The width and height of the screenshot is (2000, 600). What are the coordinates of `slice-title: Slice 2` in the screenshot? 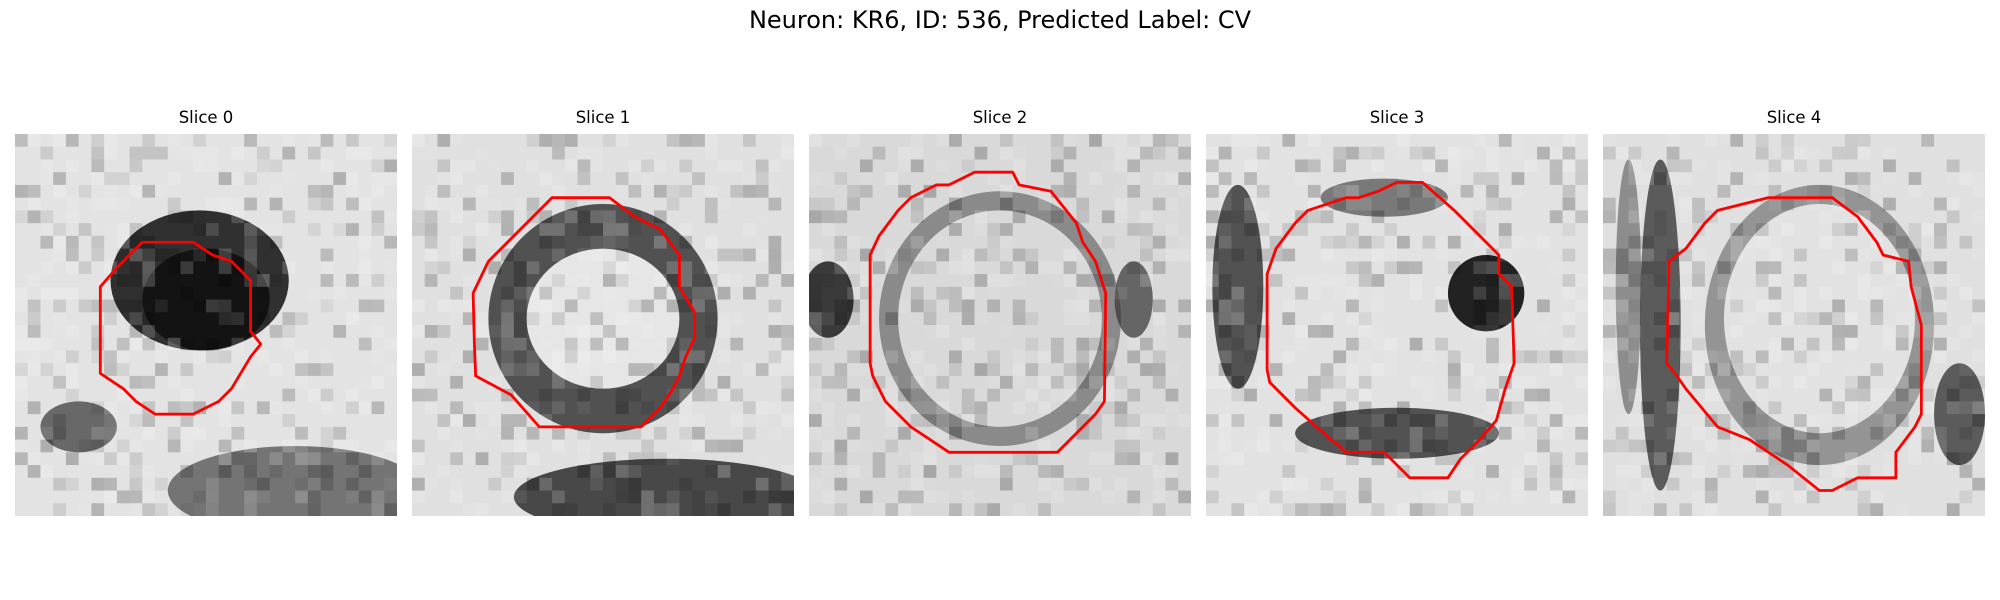 It's located at (1000, 117).